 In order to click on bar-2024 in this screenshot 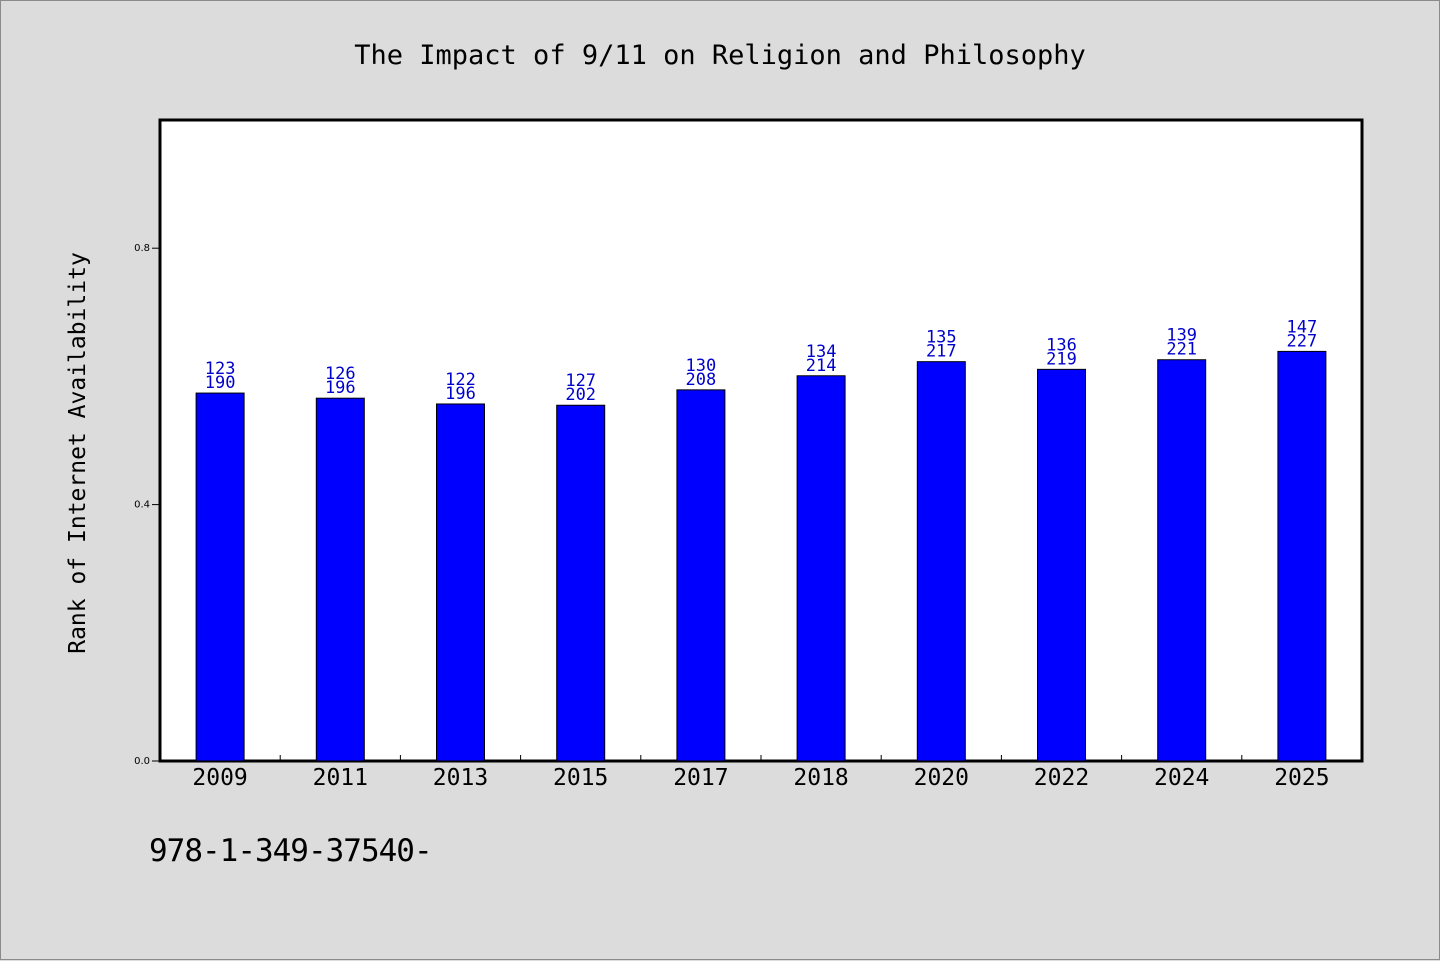, I will do `click(1182, 560)`.